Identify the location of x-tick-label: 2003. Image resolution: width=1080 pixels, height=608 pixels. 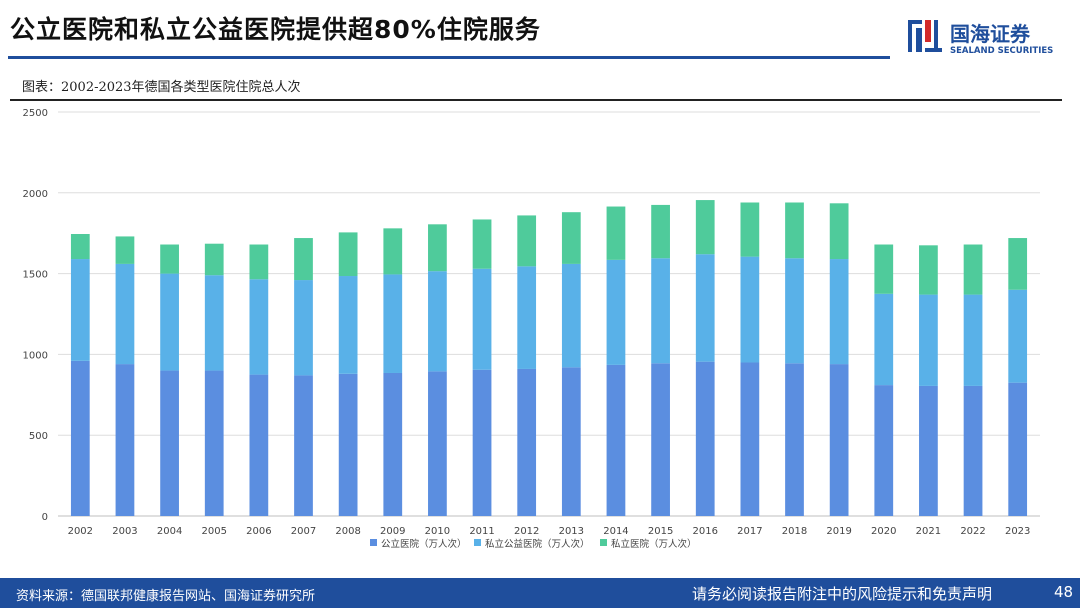
(124, 531).